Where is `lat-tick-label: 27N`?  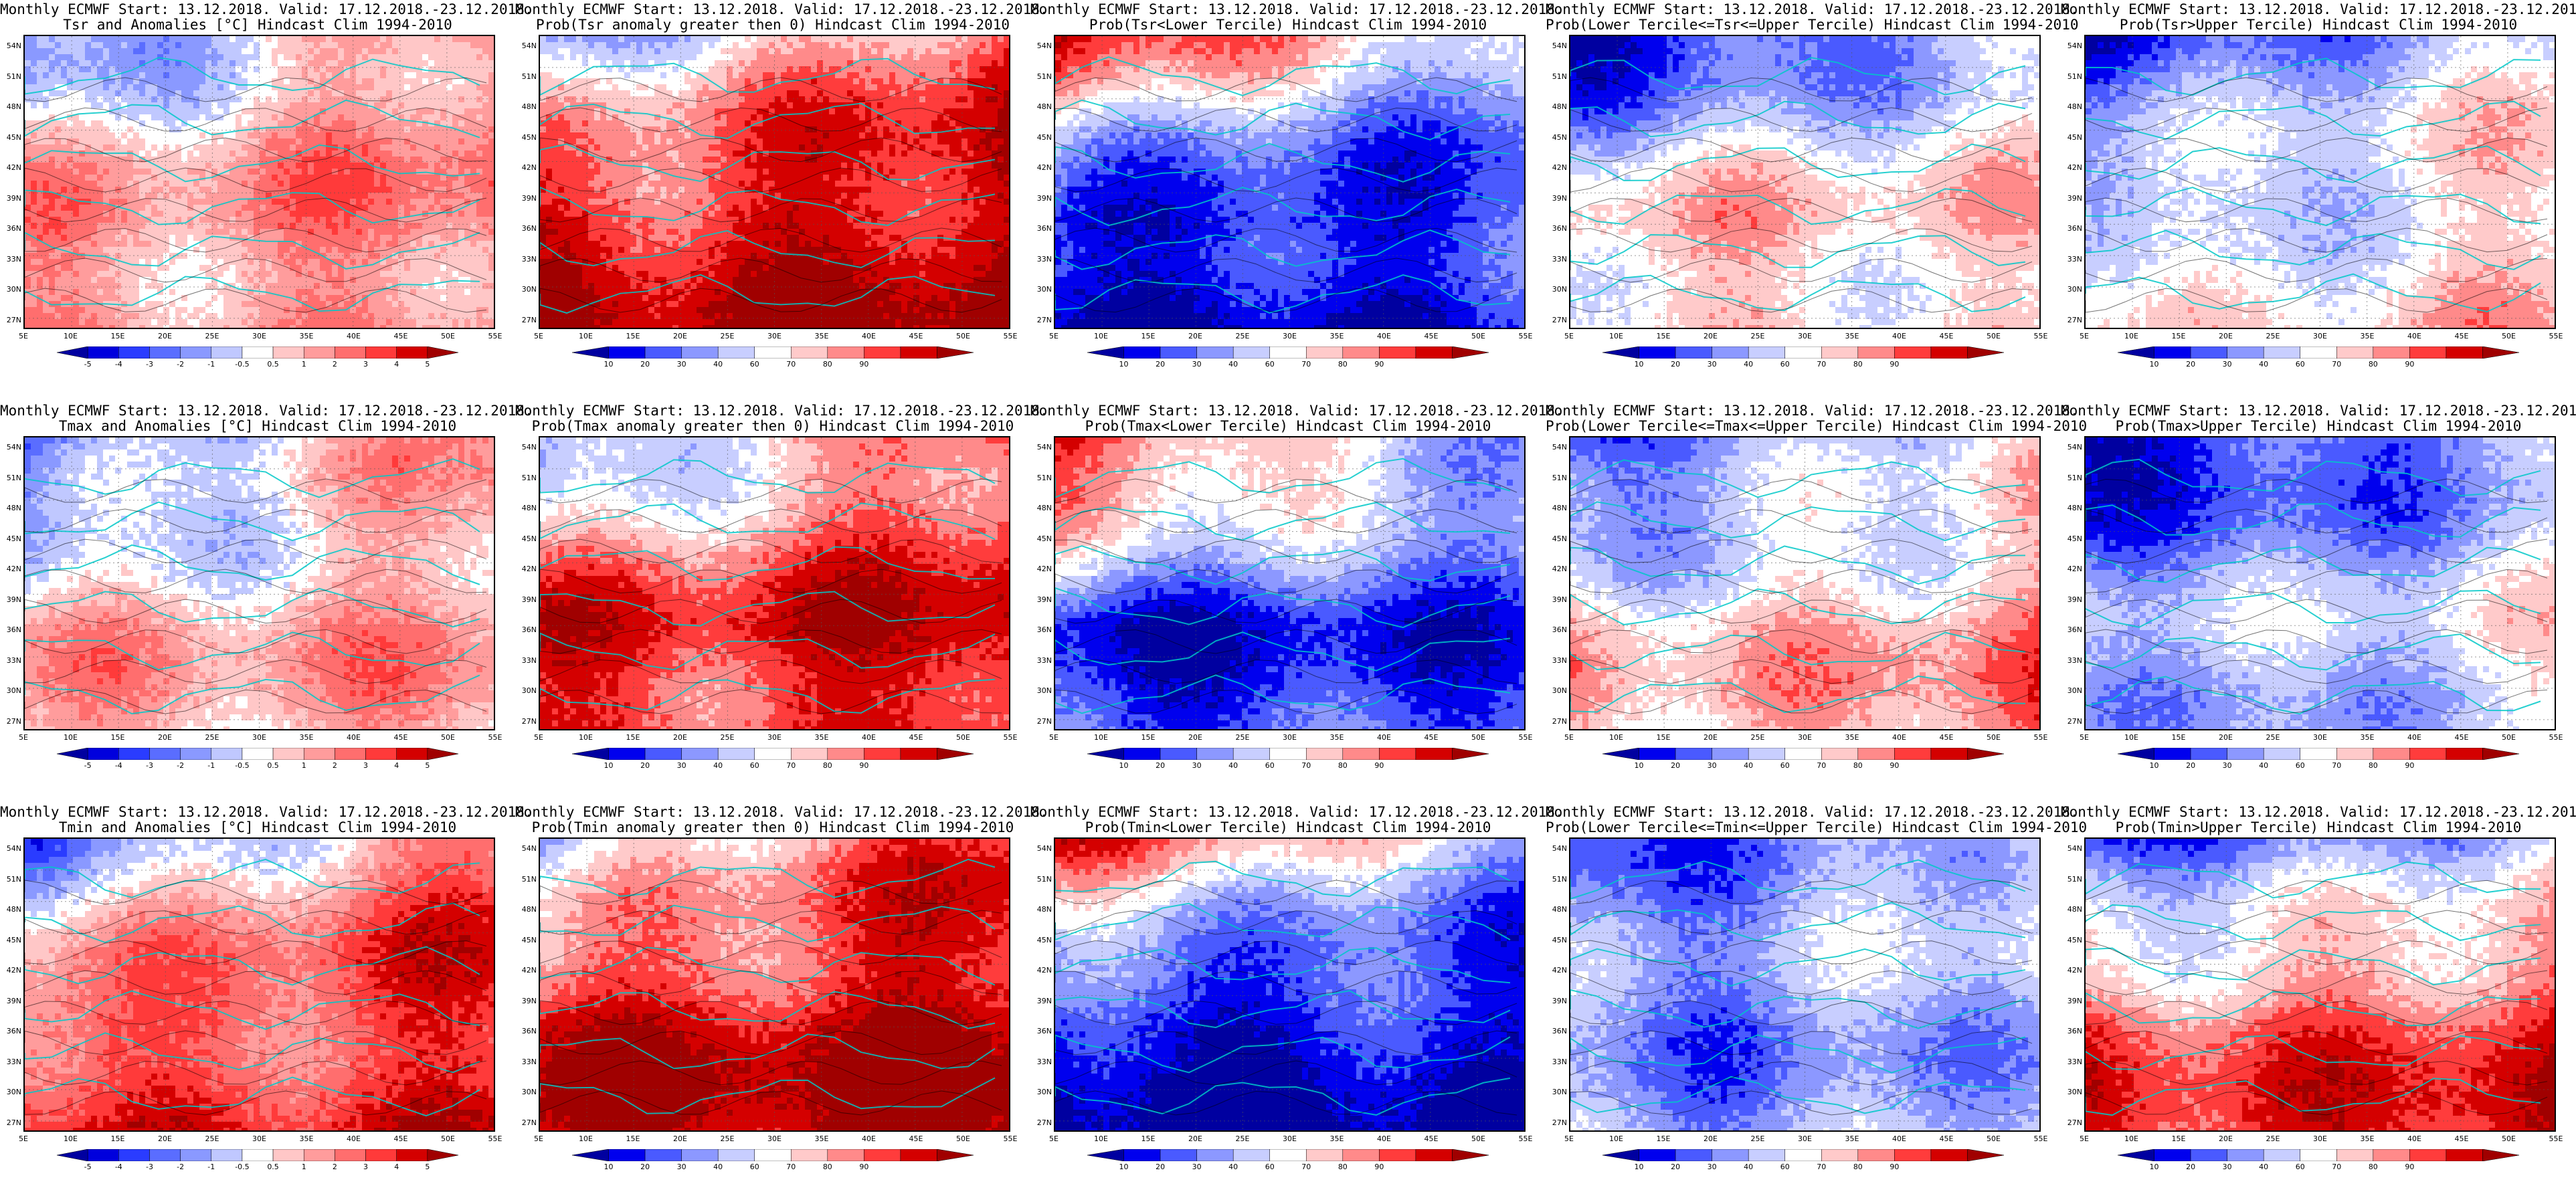
lat-tick-label: 27N is located at coordinates (2072, 721).